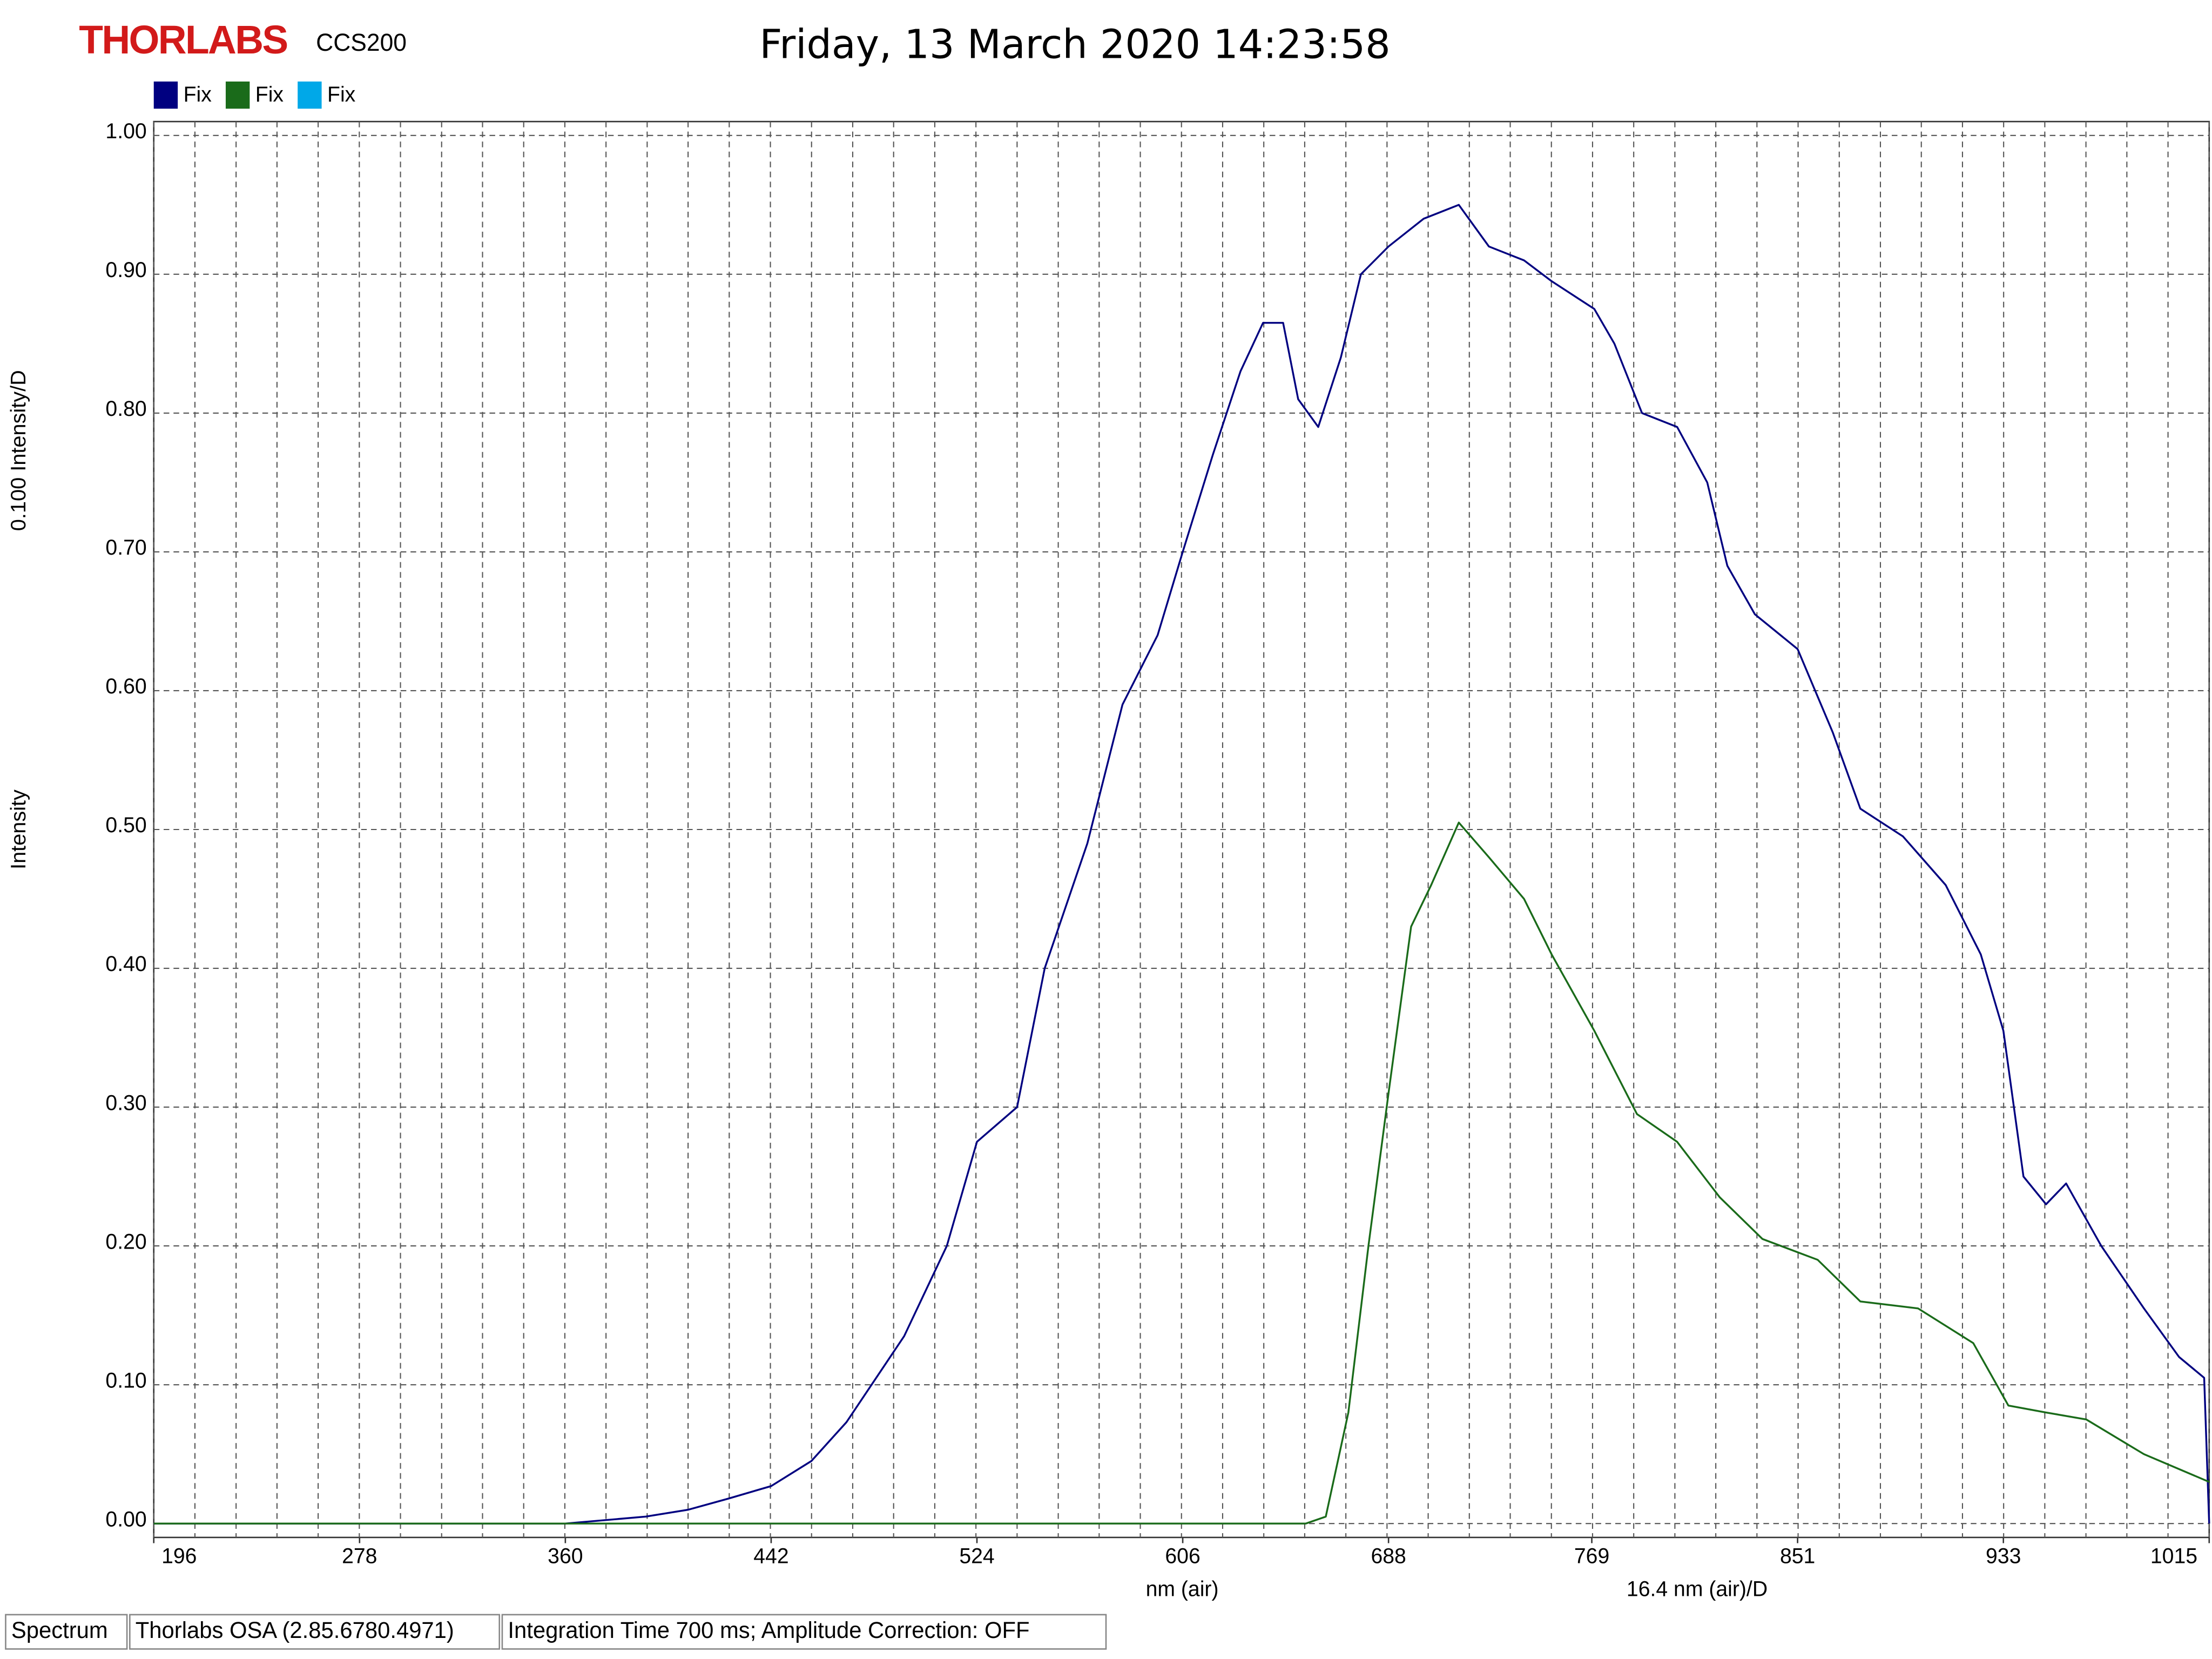 Image resolution: width=2212 pixels, height=1659 pixels. What do you see at coordinates (125, 131) in the screenshot?
I see `y-tick-label: 1.00` at bounding box center [125, 131].